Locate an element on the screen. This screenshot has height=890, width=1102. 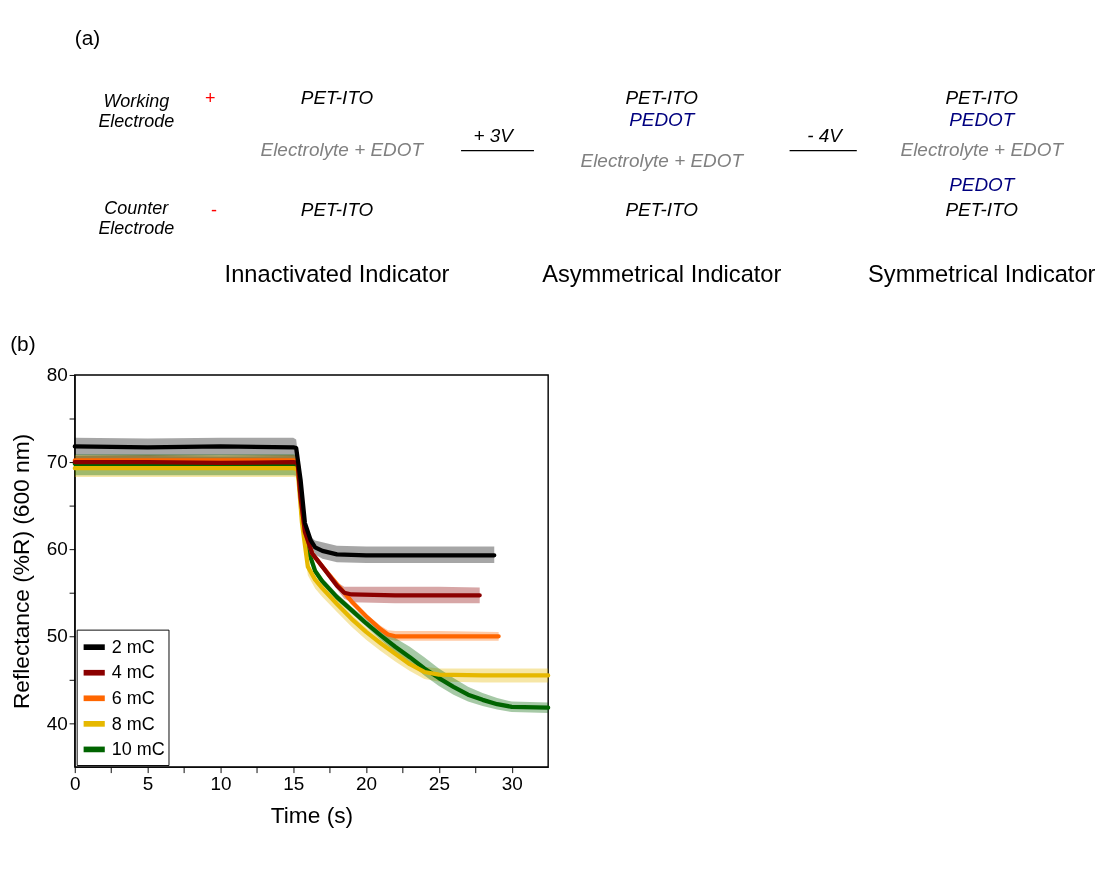
legend-label: 2 mC is located at coordinates (133, 646).